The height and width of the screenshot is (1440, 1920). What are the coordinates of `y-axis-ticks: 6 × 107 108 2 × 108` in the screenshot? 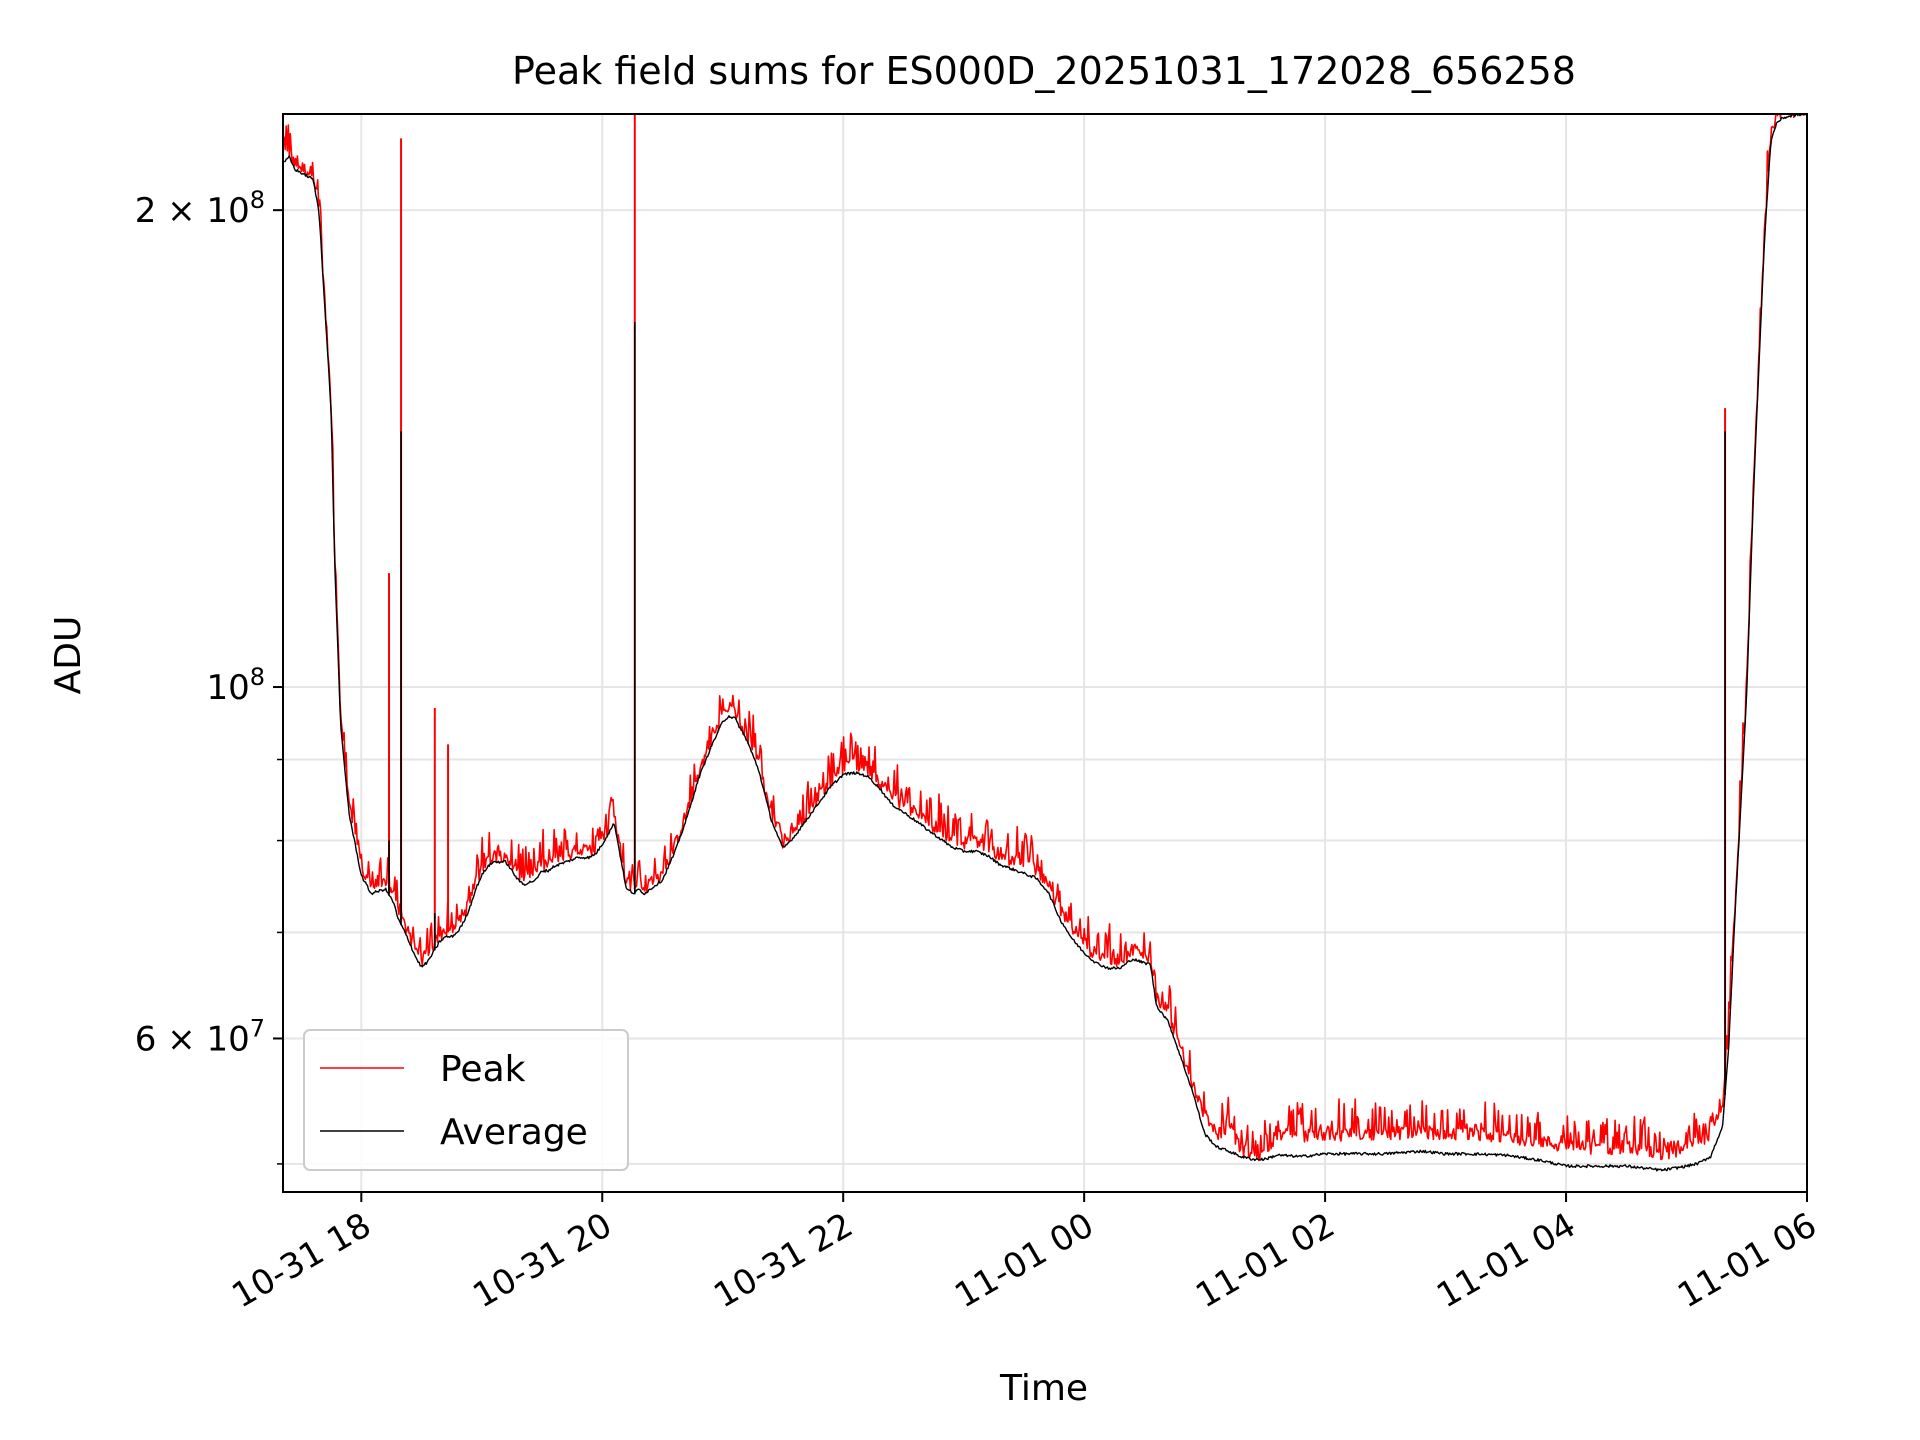 It's located at (209, 675).